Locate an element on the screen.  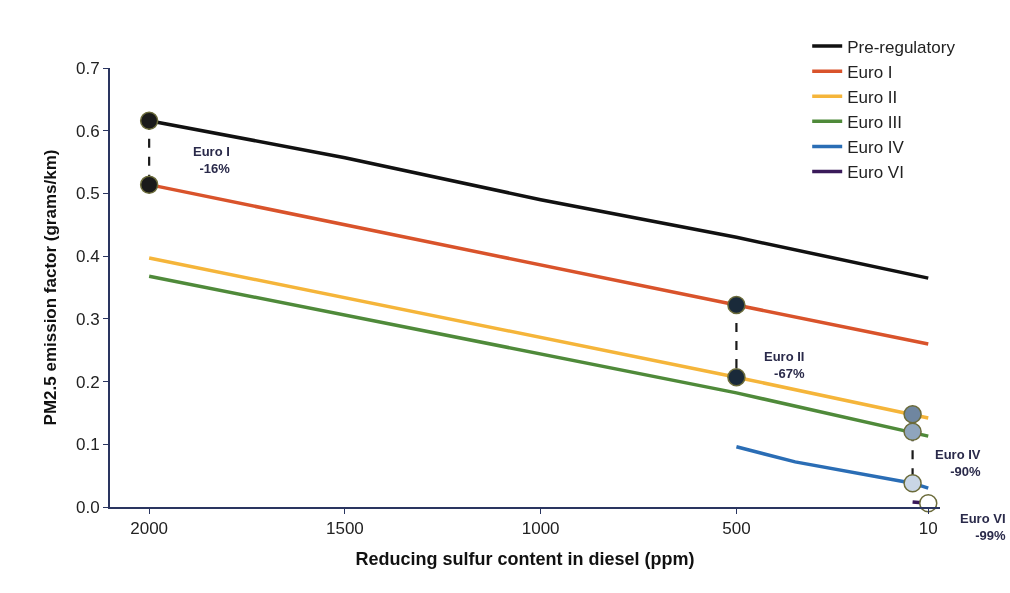
x-axis-title: Reducing sulfur content in diesel (ppm) is located at coordinates (525, 559).